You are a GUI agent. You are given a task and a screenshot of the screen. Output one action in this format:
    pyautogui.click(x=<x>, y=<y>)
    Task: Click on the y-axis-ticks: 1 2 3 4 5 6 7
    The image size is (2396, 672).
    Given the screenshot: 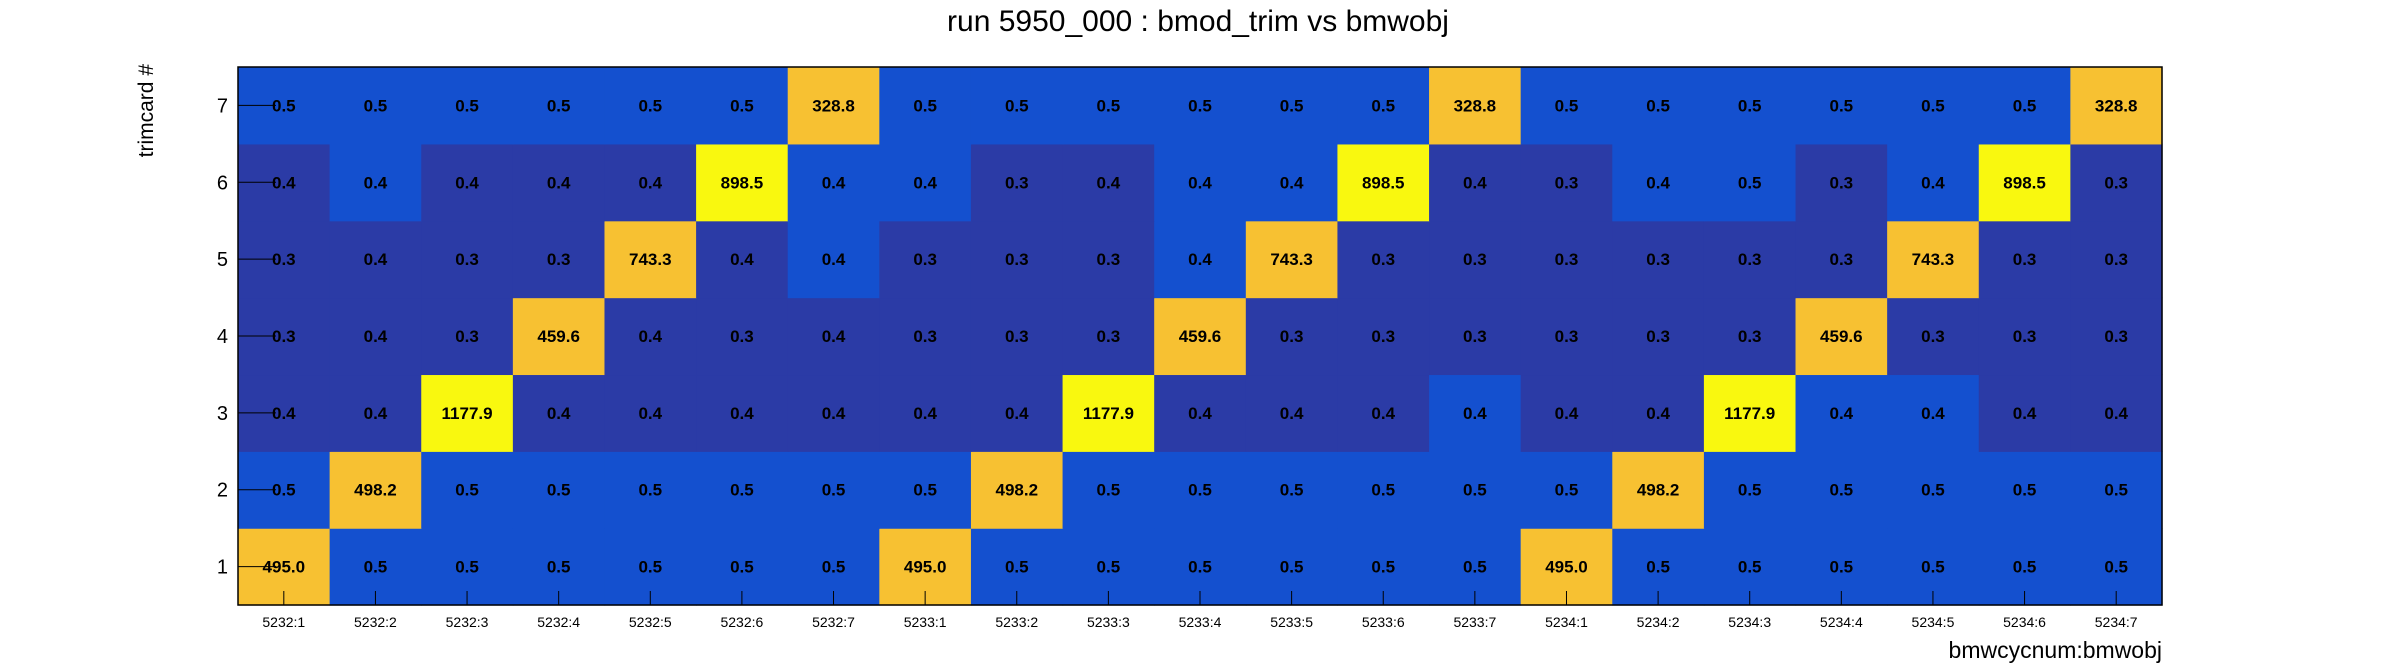 What is the action you would take?
    pyautogui.click(x=246, y=337)
    